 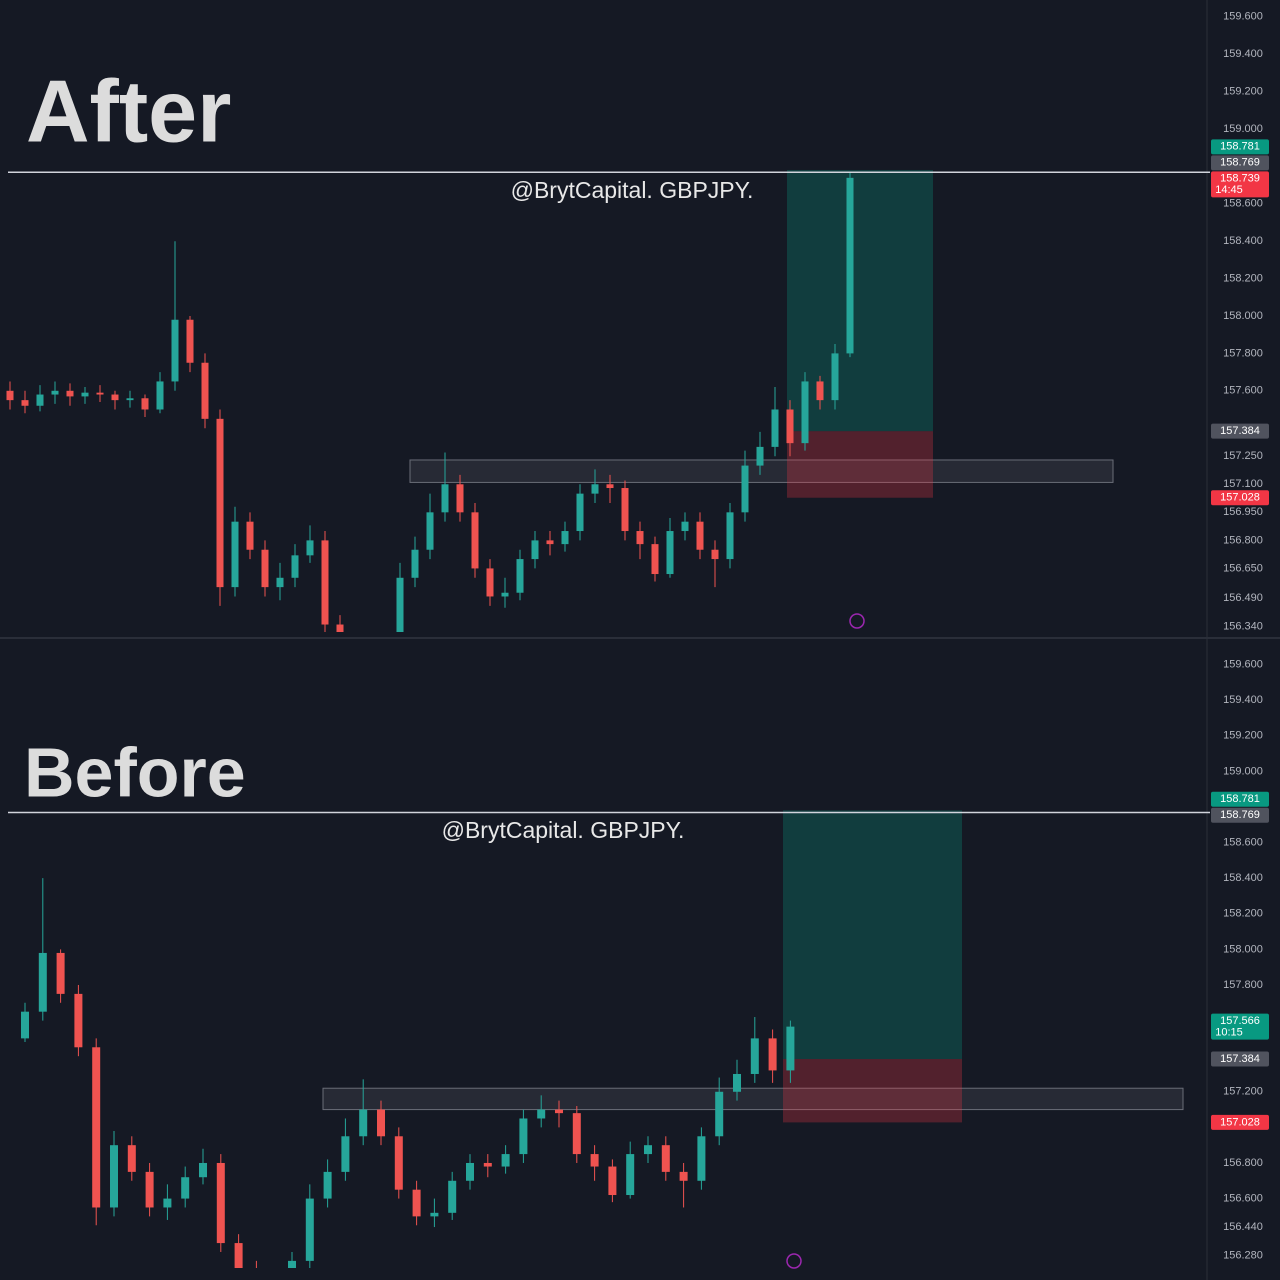 What do you see at coordinates (1243, 512) in the screenshot?
I see `y-tick-label: 156.950` at bounding box center [1243, 512].